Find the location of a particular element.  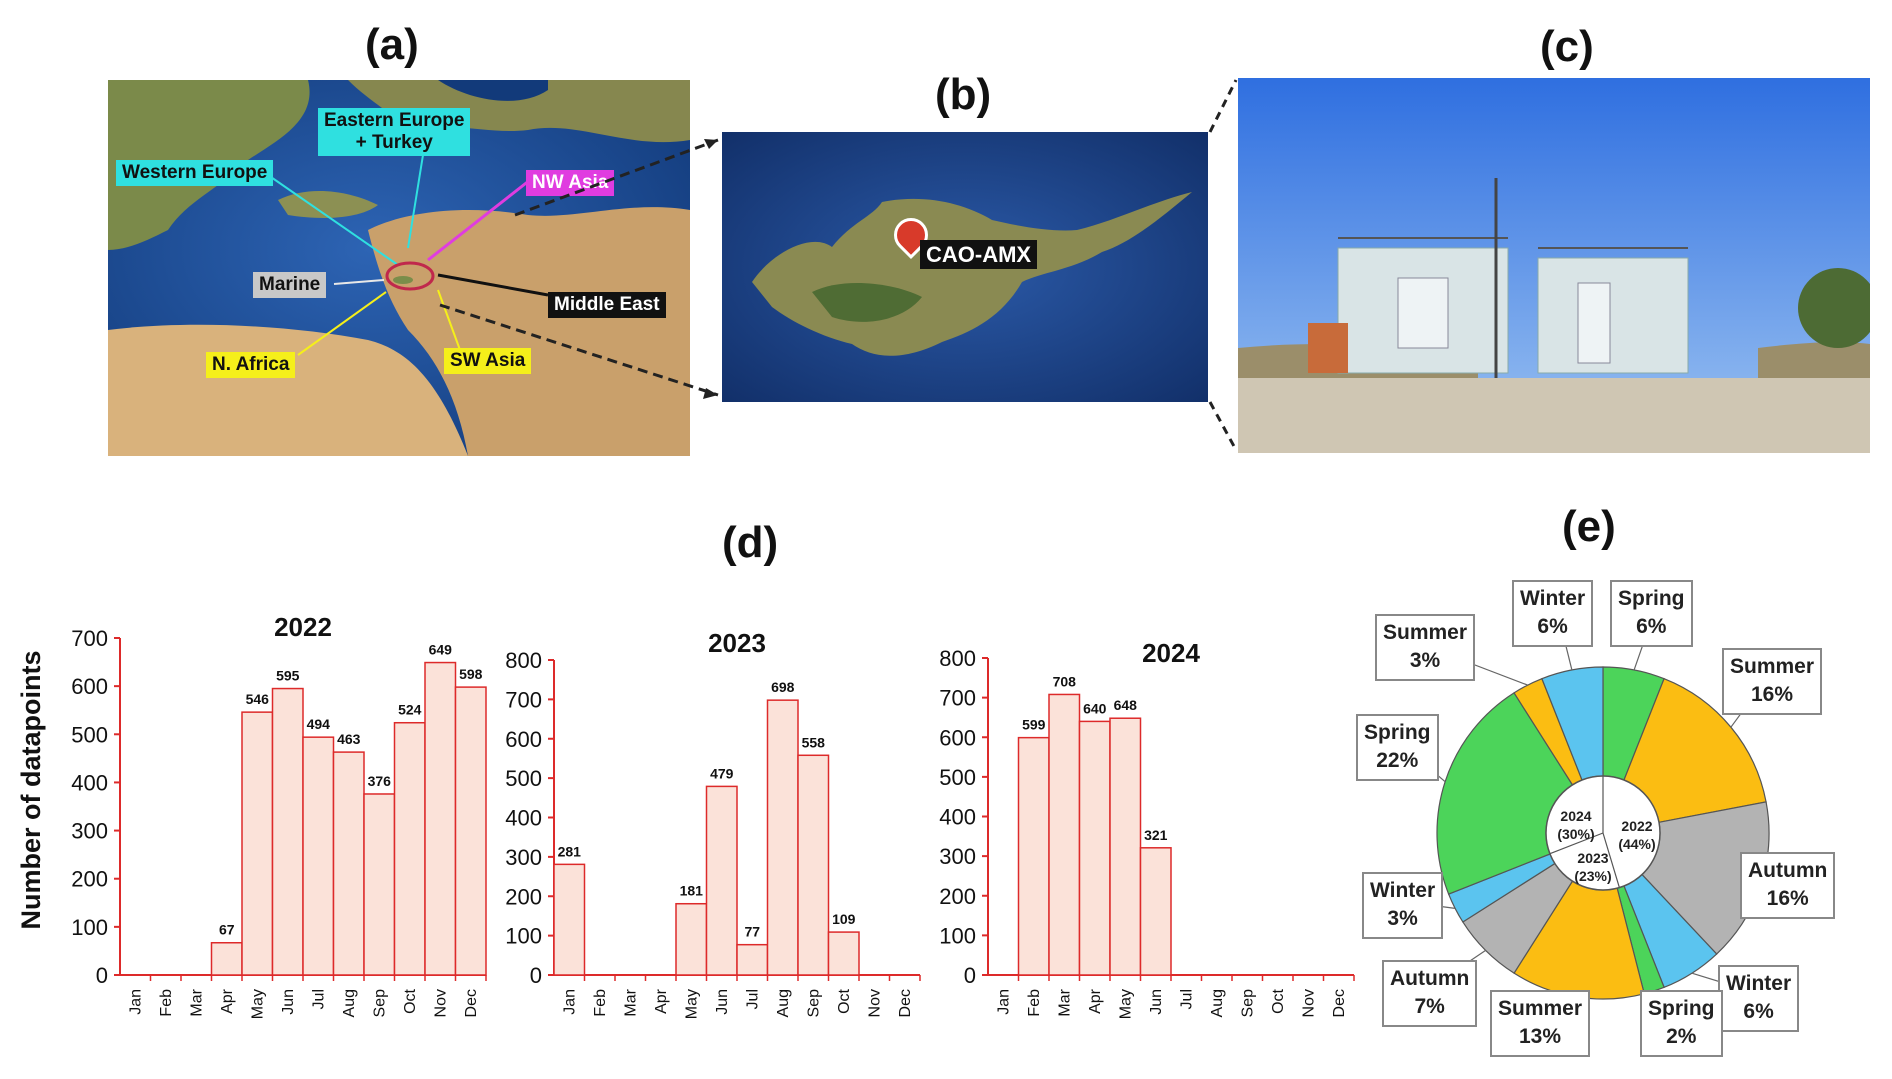

y-axis-label: Number of datapoints is located at coordinates (31, 789).